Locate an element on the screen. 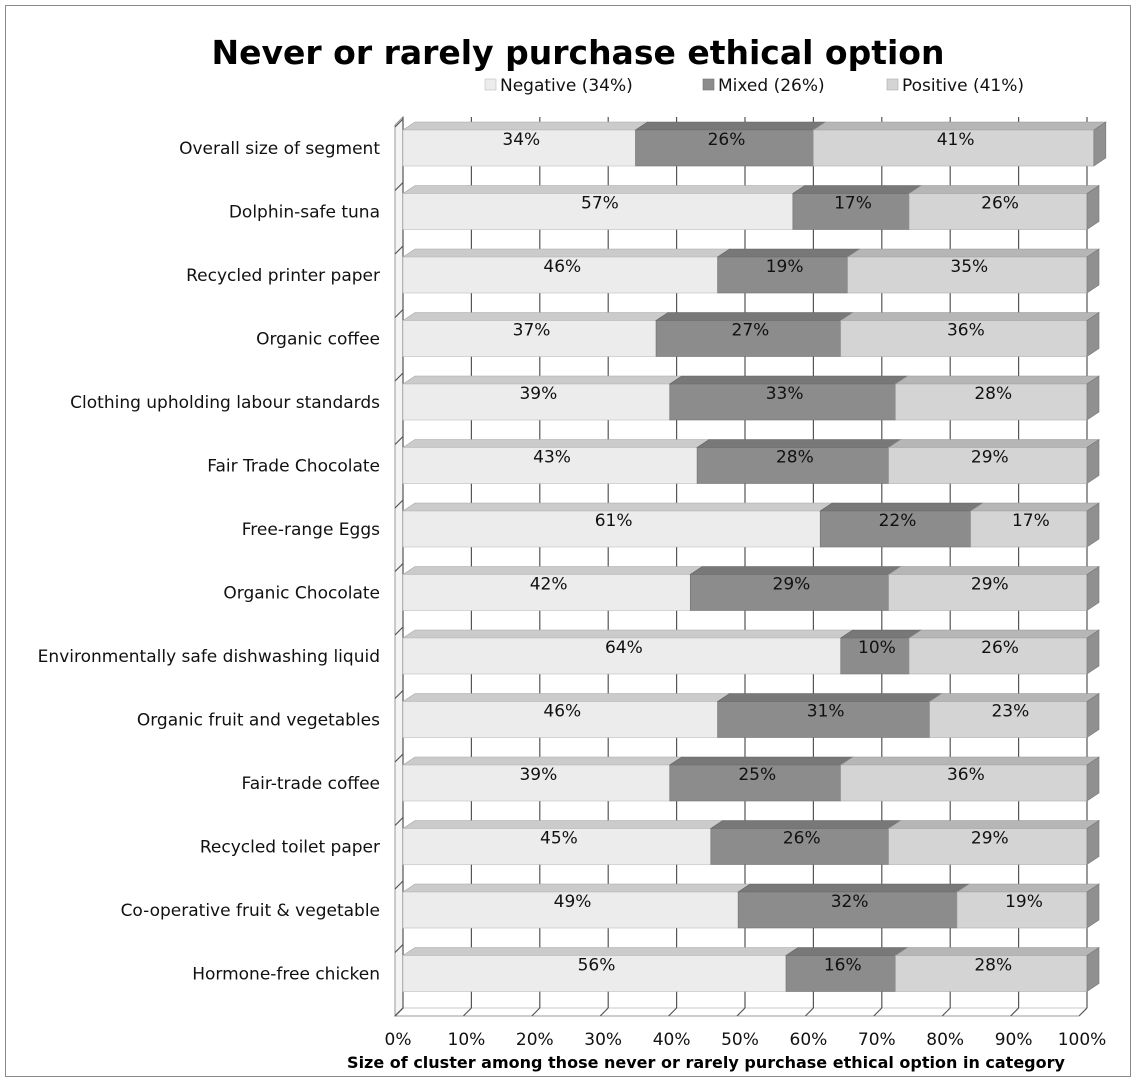 This screenshot has height=1083, width=1138. category-label: Organic fruit and vegetables is located at coordinates (258, 721).